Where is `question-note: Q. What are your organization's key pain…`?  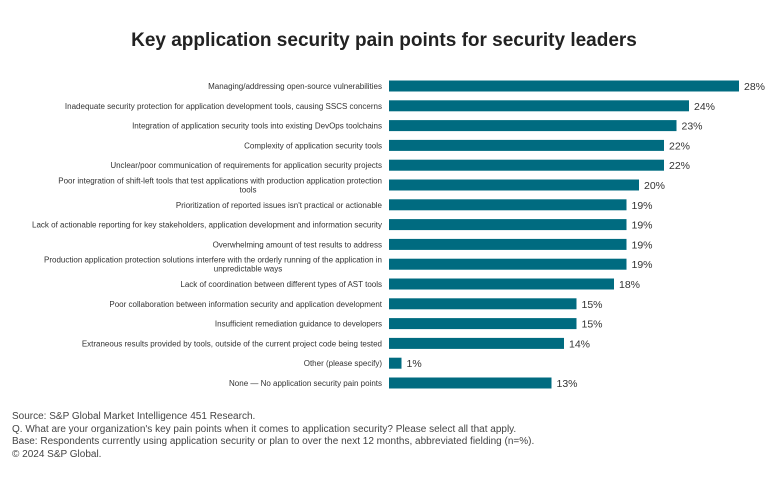 question-note: Q. What are your organization's key pain… is located at coordinates (264, 429).